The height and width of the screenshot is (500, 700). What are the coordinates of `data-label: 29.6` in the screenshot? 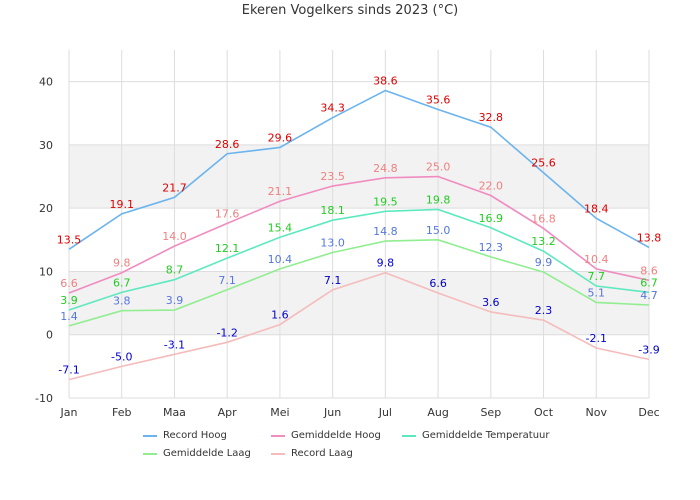 It's located at (280, 137).